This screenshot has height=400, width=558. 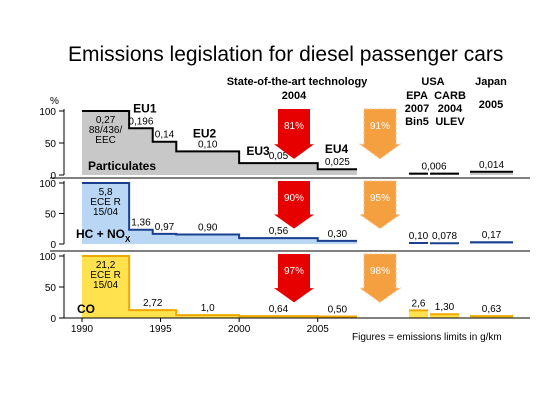 What do you see at coordinates (128, 239) in the screenshot?
I see `panel-label-subscript: X` at bounding box center [128, 239].